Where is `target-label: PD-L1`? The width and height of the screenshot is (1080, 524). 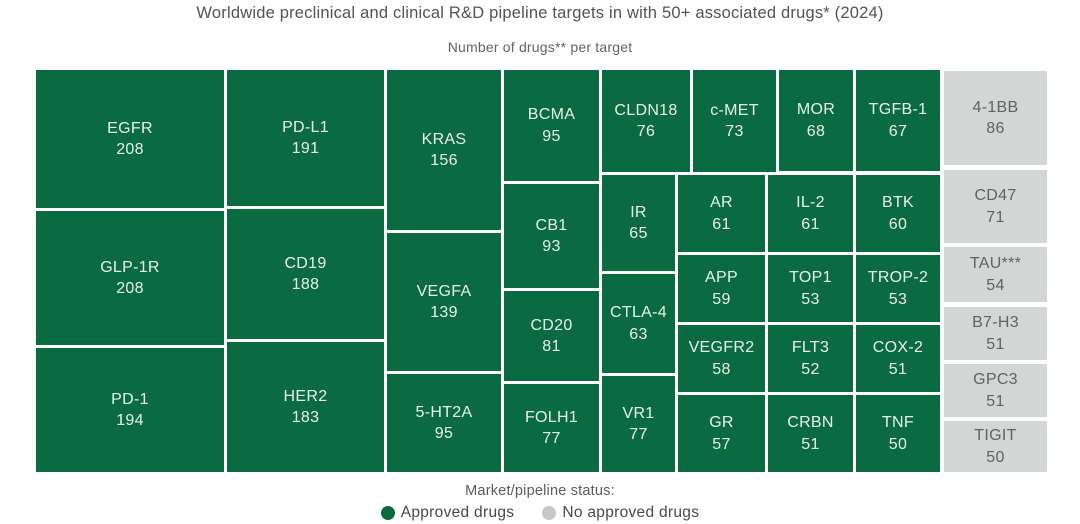 target-label: PD-L1 is located at coordinates (305, 127).